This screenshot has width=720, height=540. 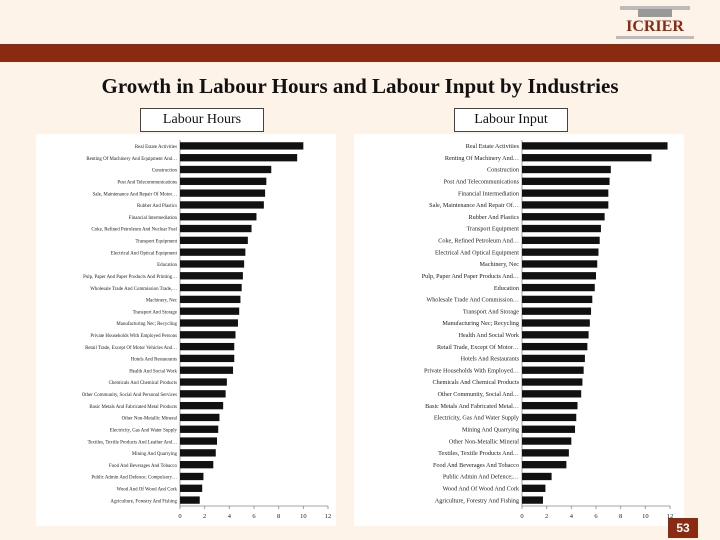 I want to click on category-label: Construction, so click(x=503, y=170).